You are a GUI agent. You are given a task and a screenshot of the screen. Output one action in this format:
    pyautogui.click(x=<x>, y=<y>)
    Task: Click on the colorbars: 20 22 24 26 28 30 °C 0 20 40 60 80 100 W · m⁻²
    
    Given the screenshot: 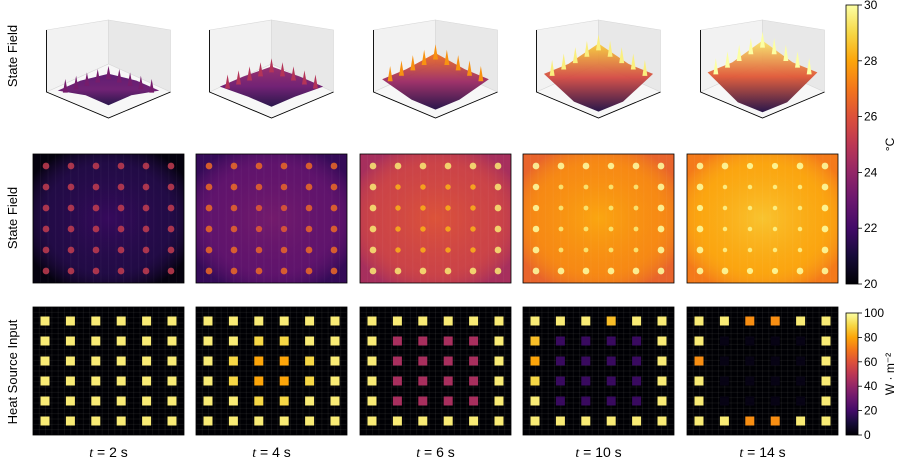 What is the action you would take?
    pyautogui.click(x=871, y=221)
    